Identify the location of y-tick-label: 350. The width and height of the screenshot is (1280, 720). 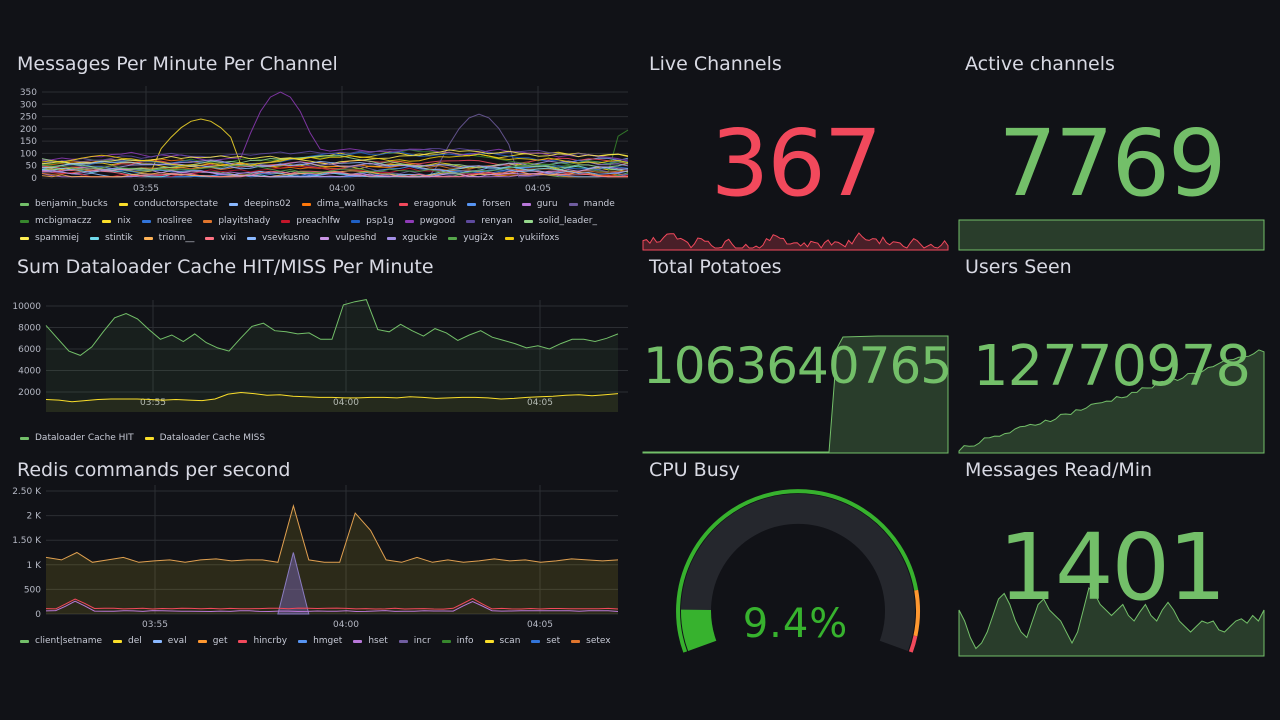
(28, 93).